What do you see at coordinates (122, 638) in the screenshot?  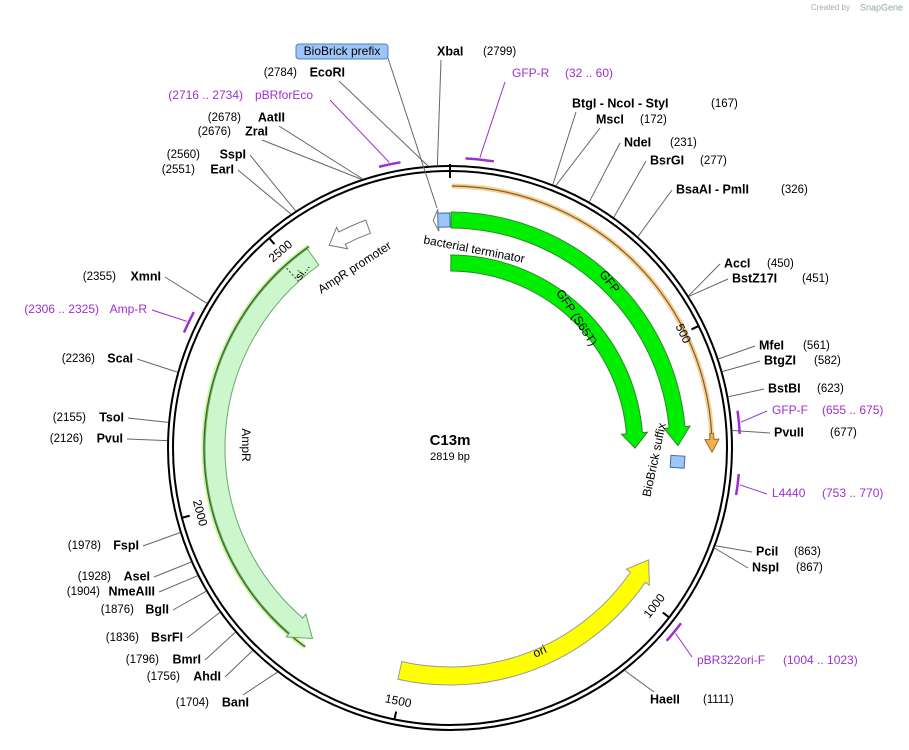 I see `site-position: (1836)` at bounding box center [122, 638].